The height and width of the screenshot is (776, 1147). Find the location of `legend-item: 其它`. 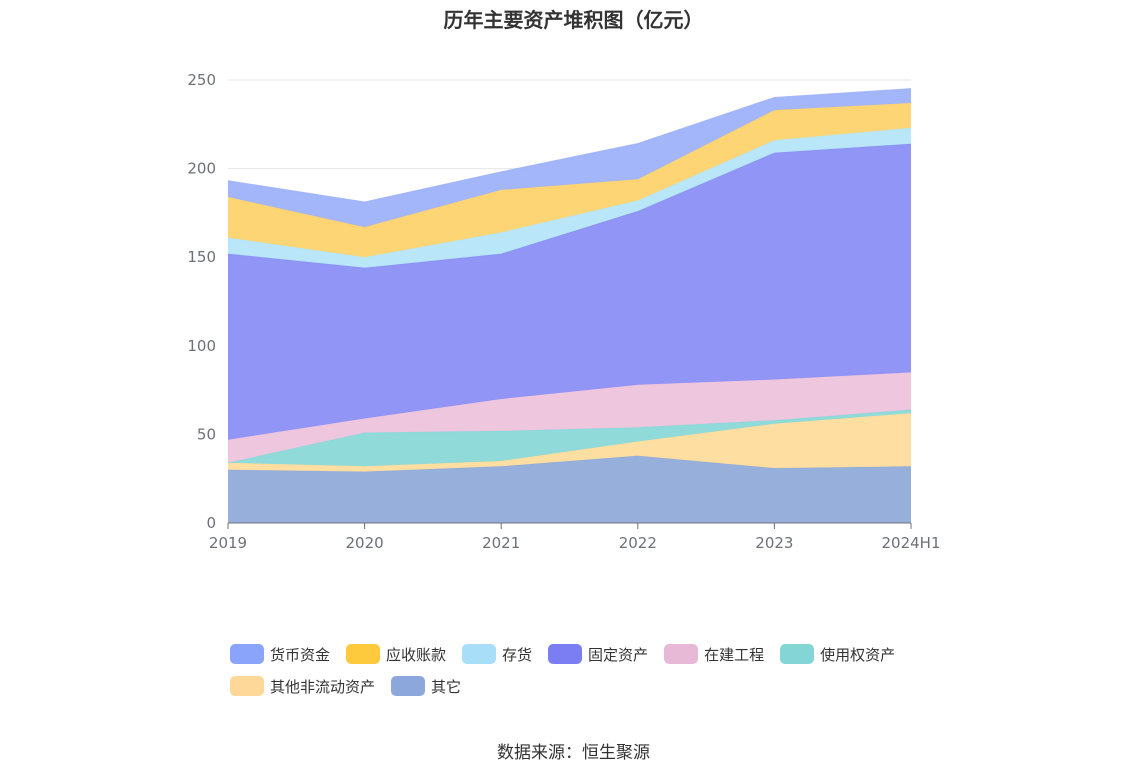

legend-item: 其它 is located at coordinates (426, 686).